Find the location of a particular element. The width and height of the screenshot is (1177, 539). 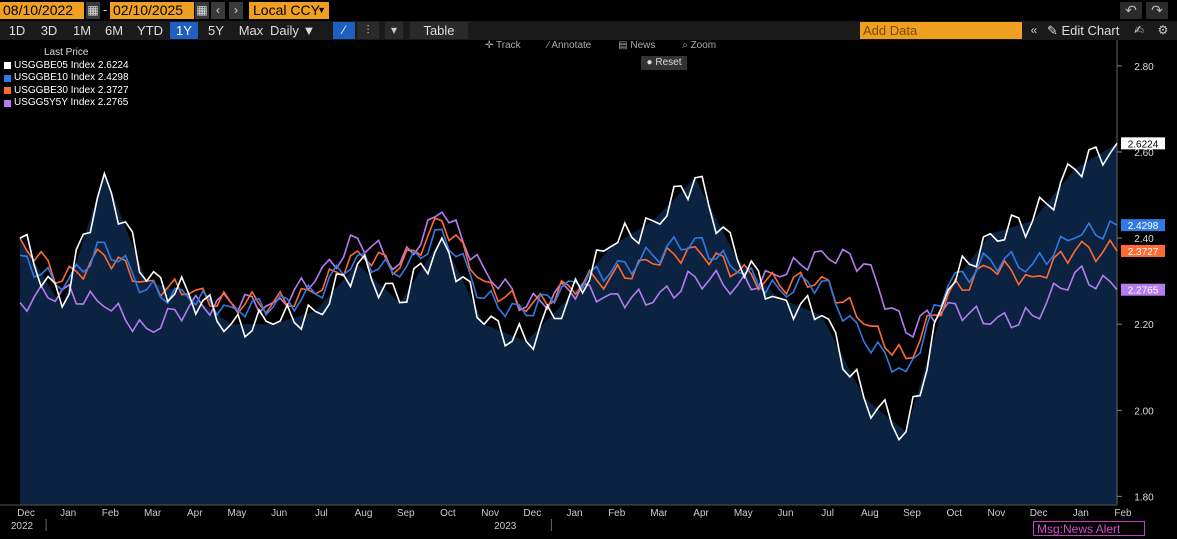

legend-item: USGGBE05 Index 2.6224 is located at coordinates (66, 66).